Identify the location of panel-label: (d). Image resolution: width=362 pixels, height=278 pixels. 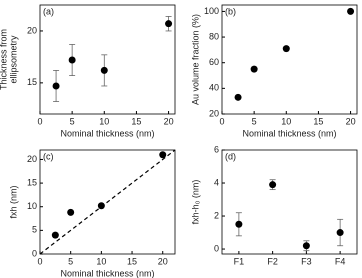
(230, 156).